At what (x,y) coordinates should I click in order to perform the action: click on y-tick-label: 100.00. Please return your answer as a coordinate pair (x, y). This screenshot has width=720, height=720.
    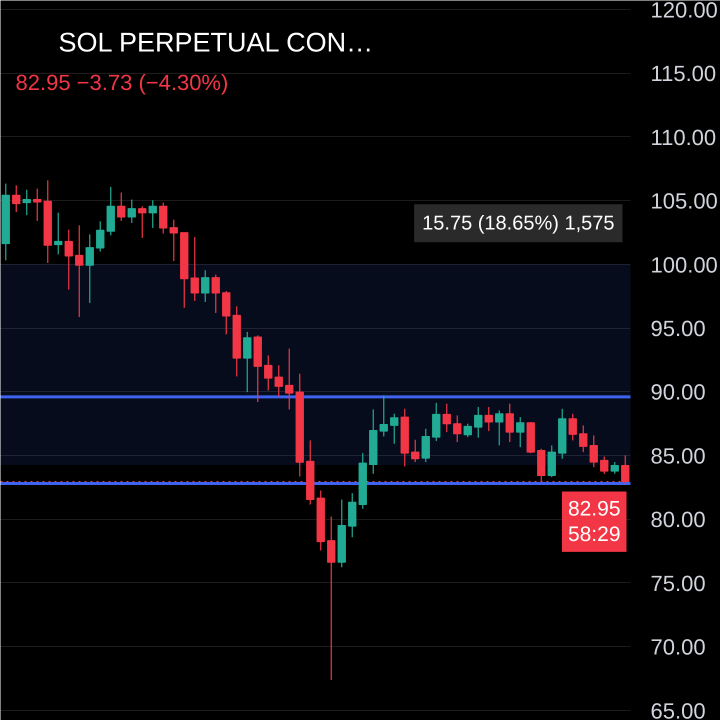
    Looking at the image, I should click on (684, 265).